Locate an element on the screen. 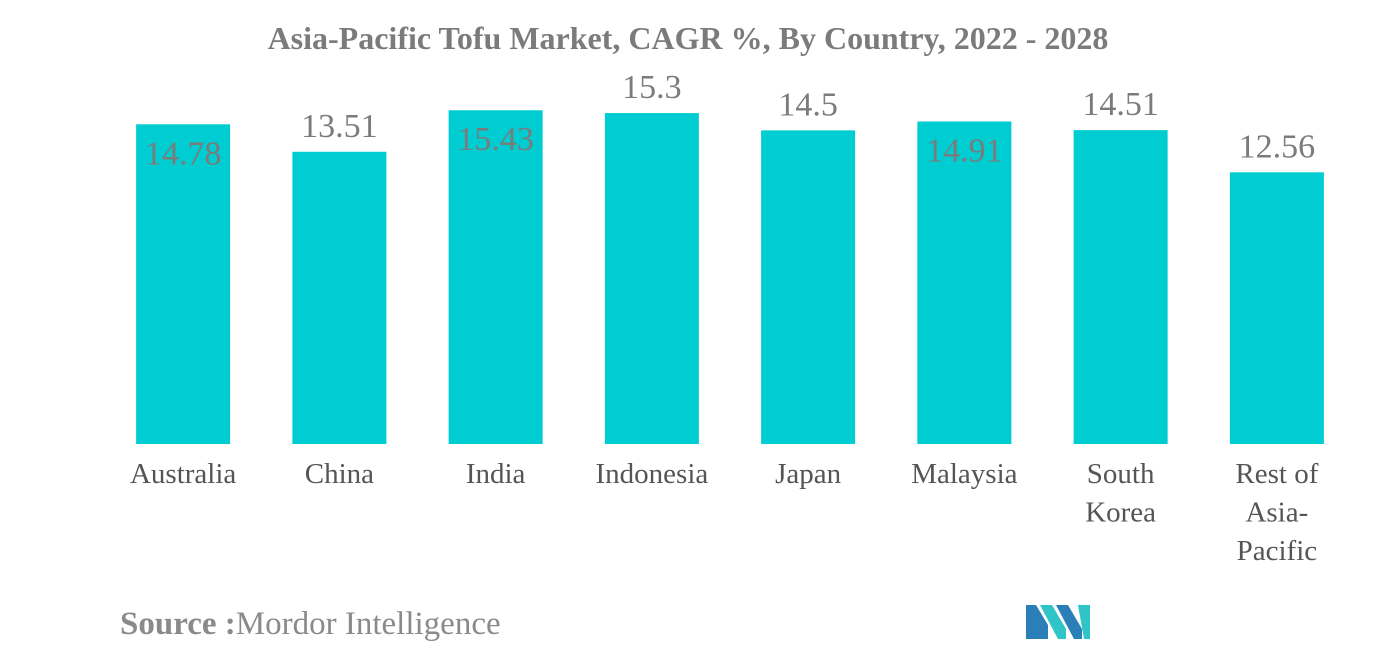 This screenshot has width=1376, height=665. value-label-1: 13.51 is located at coordinates (339, 126).